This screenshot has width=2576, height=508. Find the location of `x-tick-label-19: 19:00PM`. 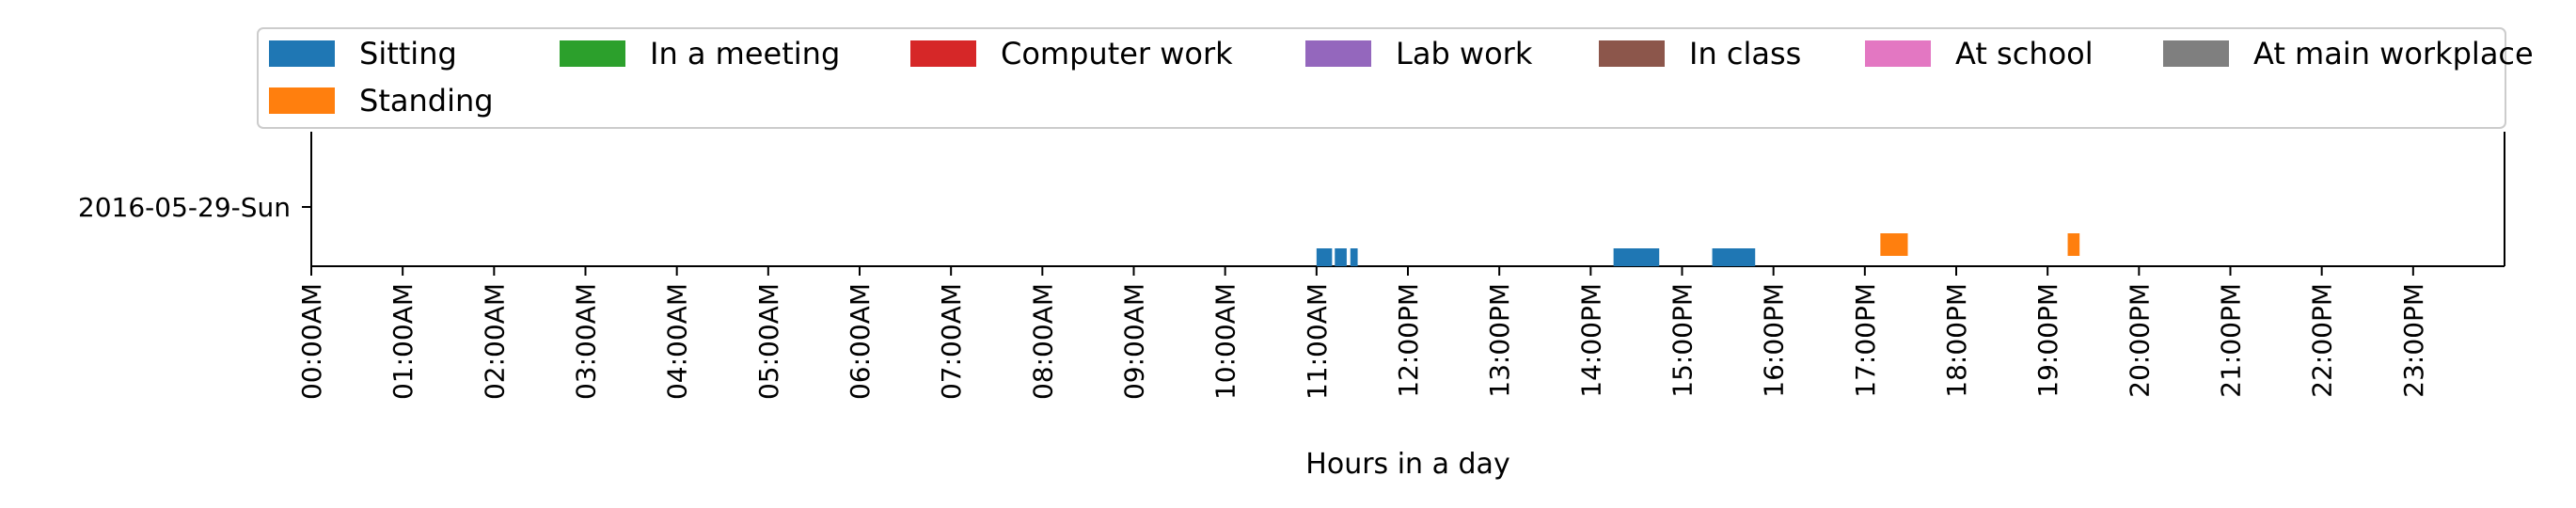

x-tick-label-19: 19:00PM is located at coordinates (2047, 340).